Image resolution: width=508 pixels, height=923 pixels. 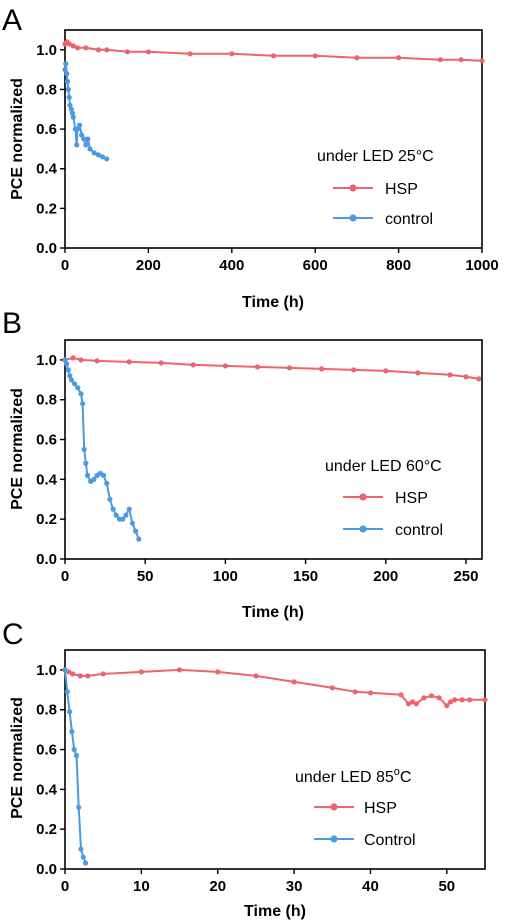 I want to click on y-axis-title: PCE normalized, so click(x=17, y=139).